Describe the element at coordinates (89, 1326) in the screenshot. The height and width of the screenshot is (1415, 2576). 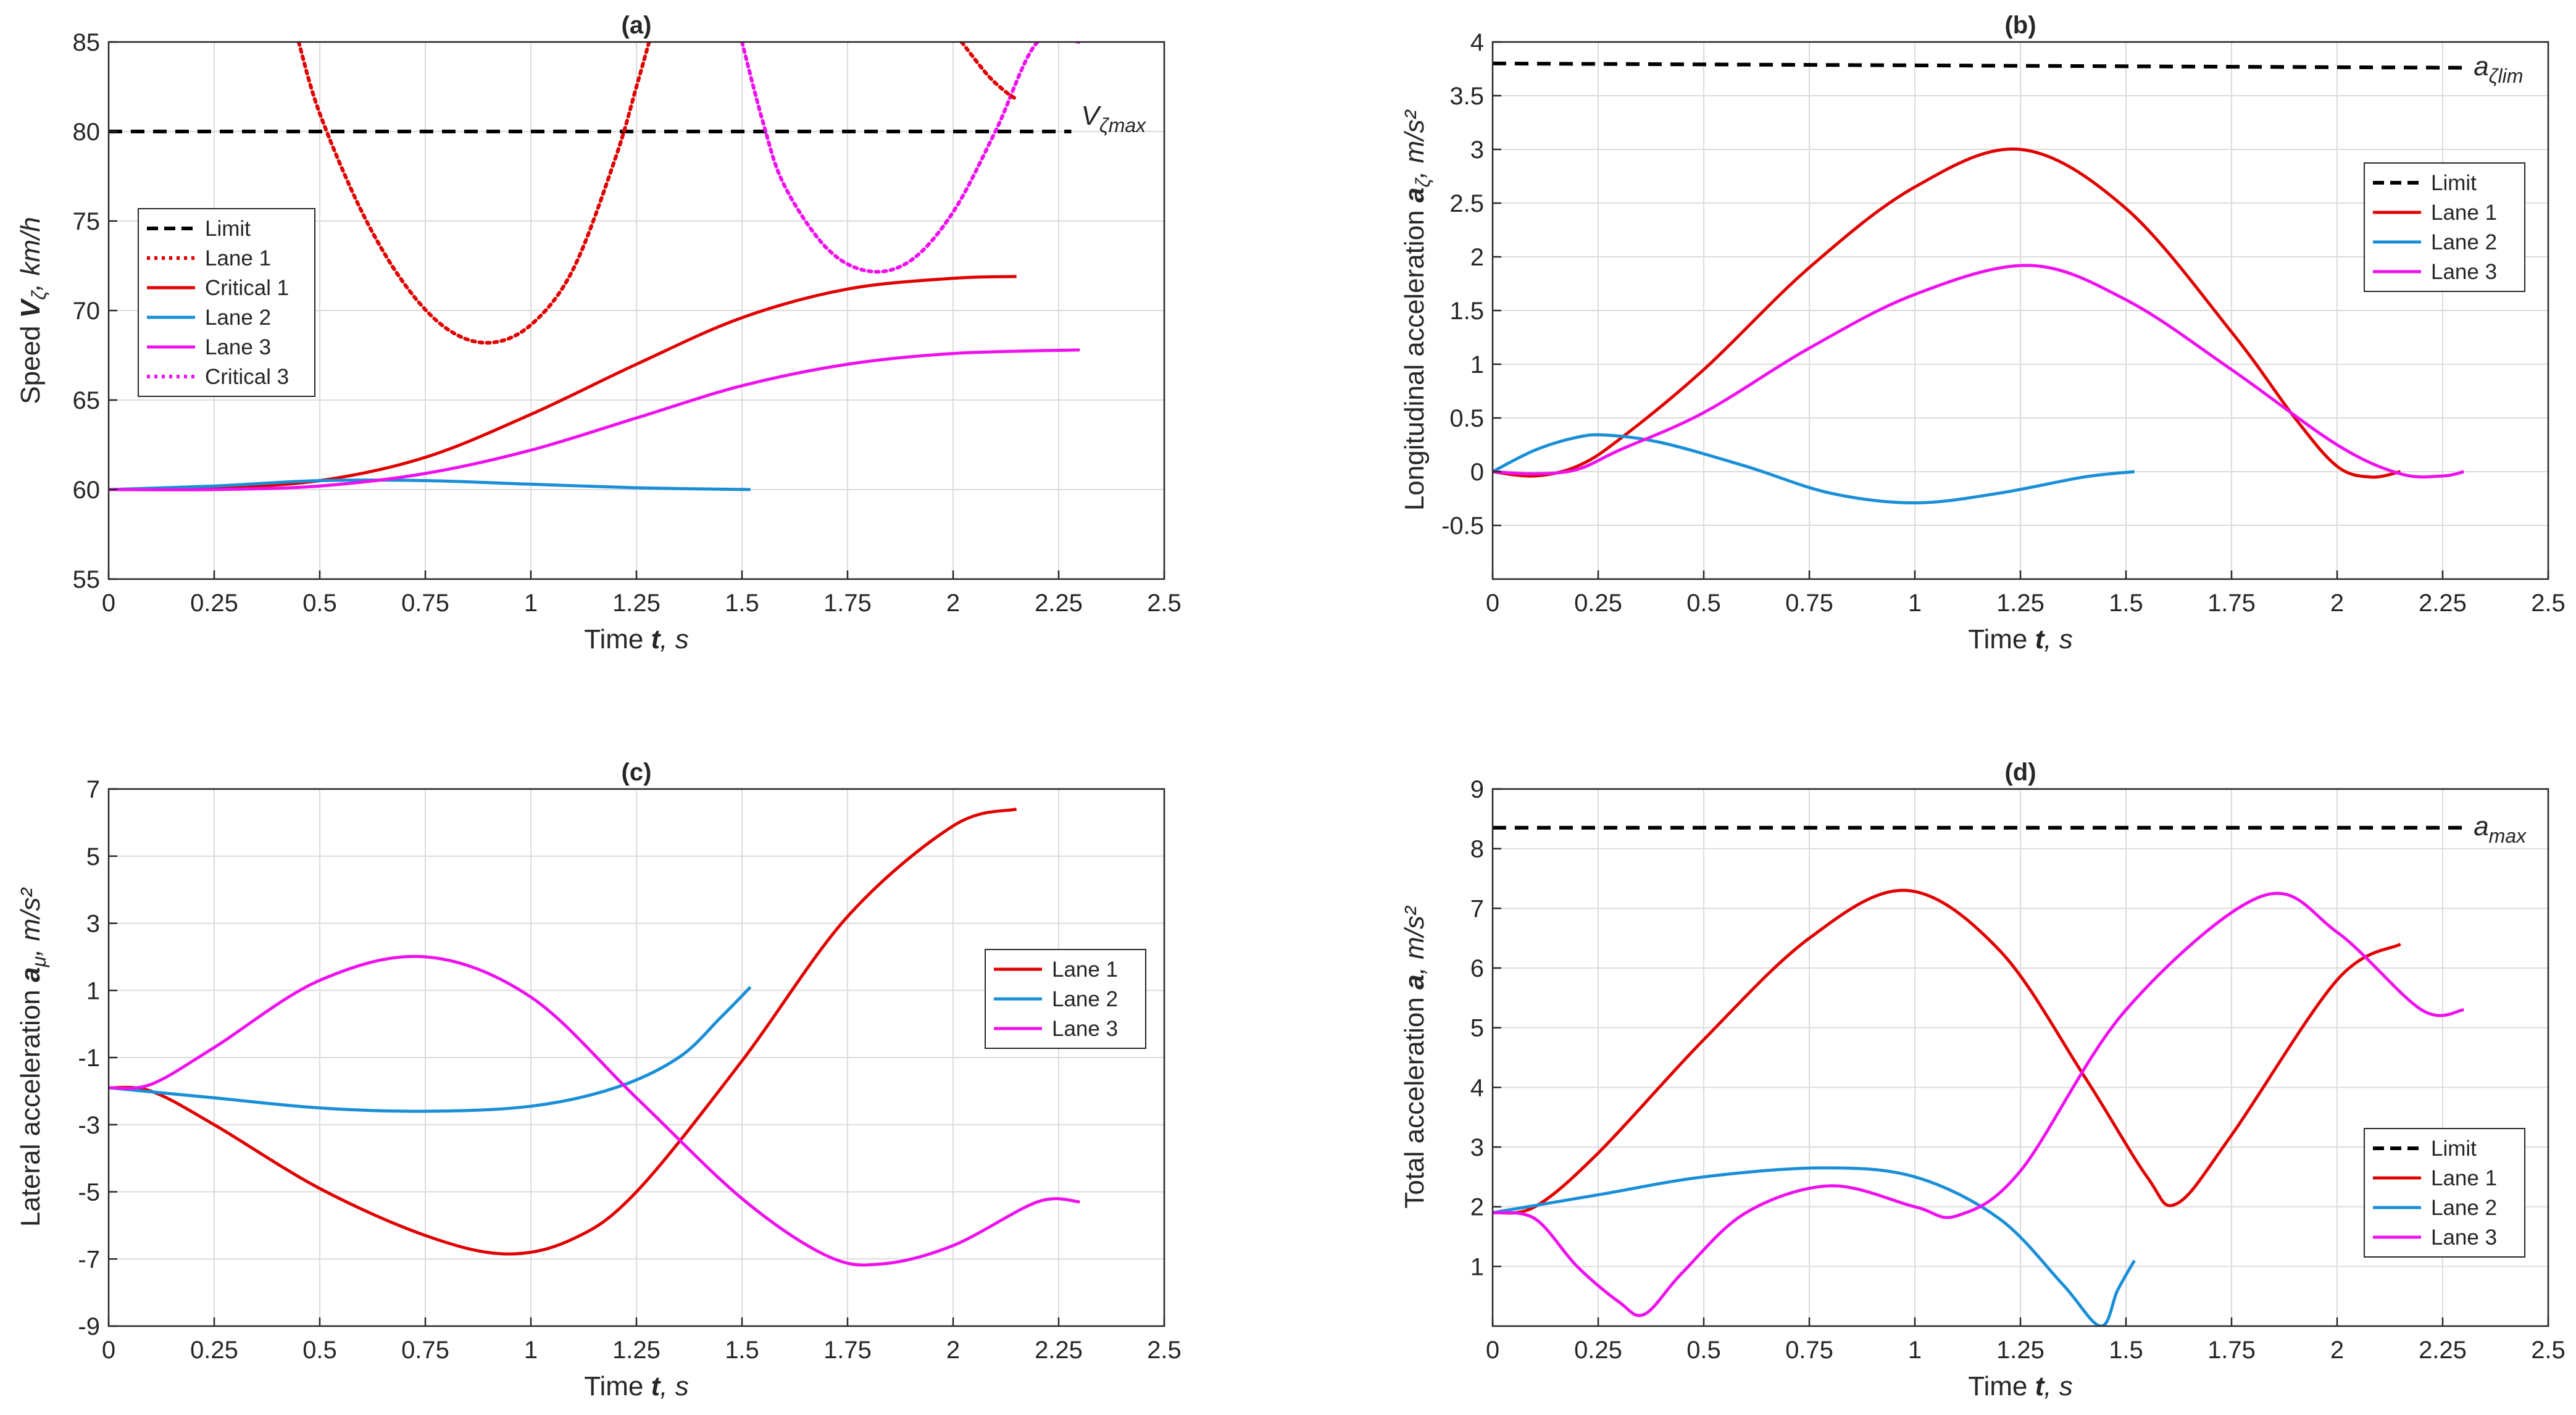
I see `y-tick-label: -9` at that location.